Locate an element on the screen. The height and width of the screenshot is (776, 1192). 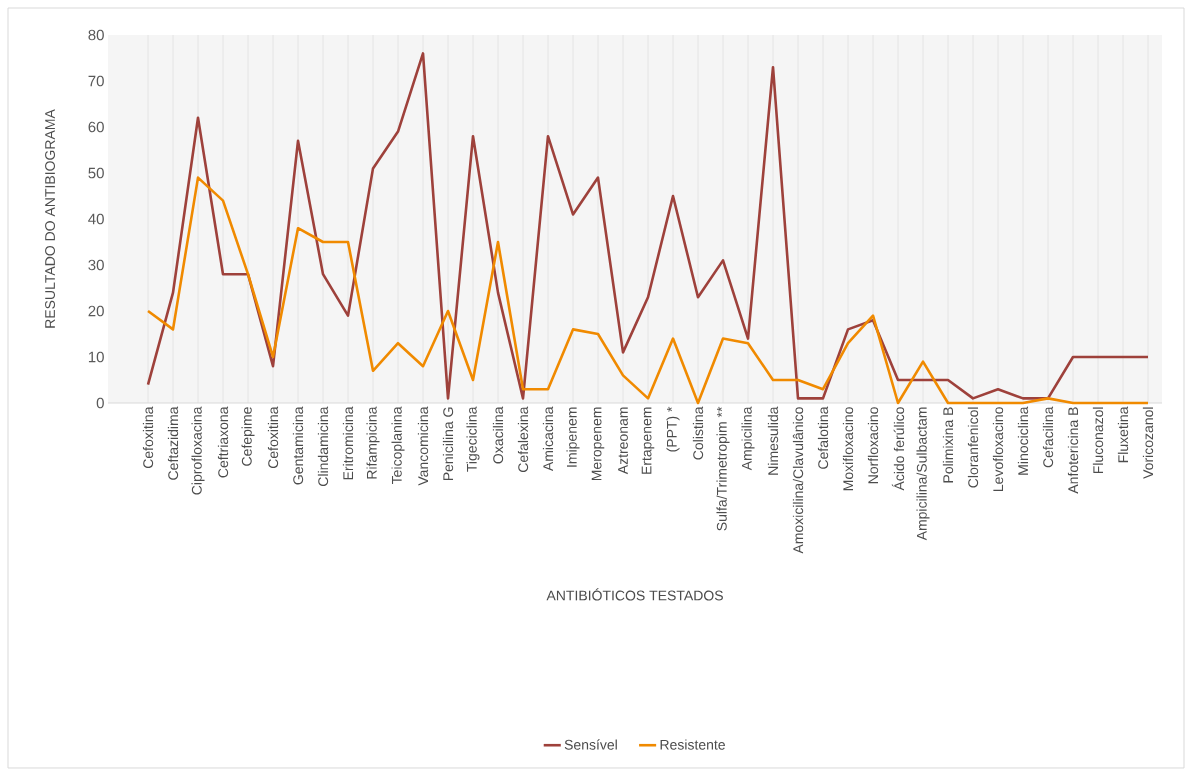
x-tick-label: Levofloxacino is located at coordinates (998, 449).